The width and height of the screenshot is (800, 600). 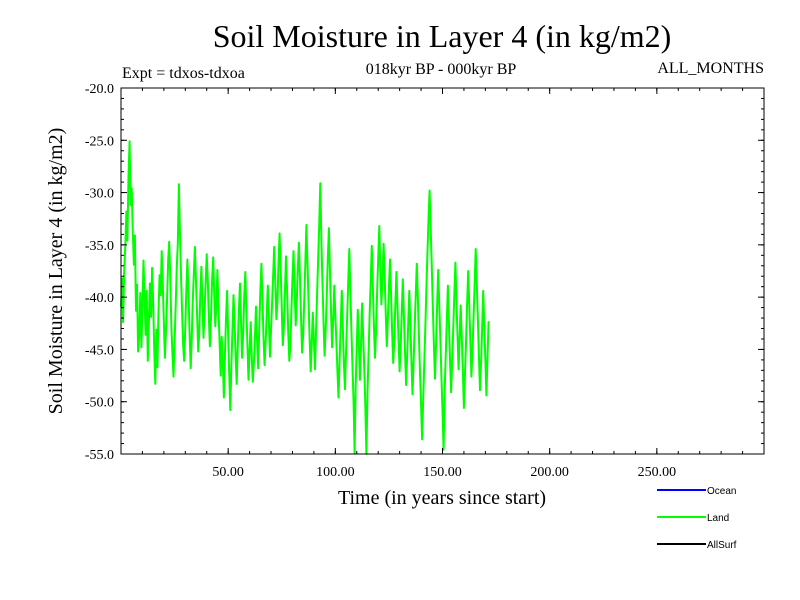 What do you see at coordinates (710, 68) in the screenshot?
I see `chart-subtitle-right: ALL_MONTHS` at bounding box center [710, 68].